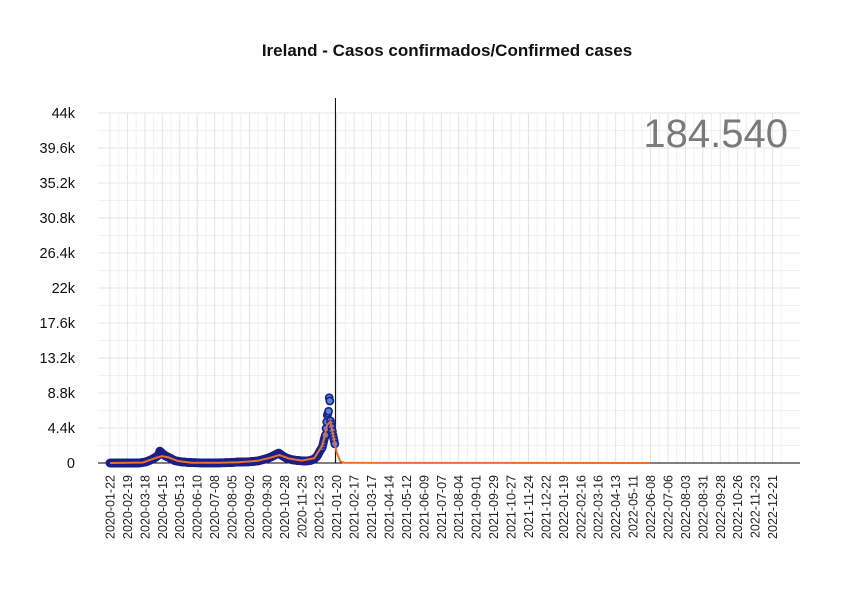 The image size is (850, 600). I want to click on y-tick-label: 35.2k, so click(58, 184).